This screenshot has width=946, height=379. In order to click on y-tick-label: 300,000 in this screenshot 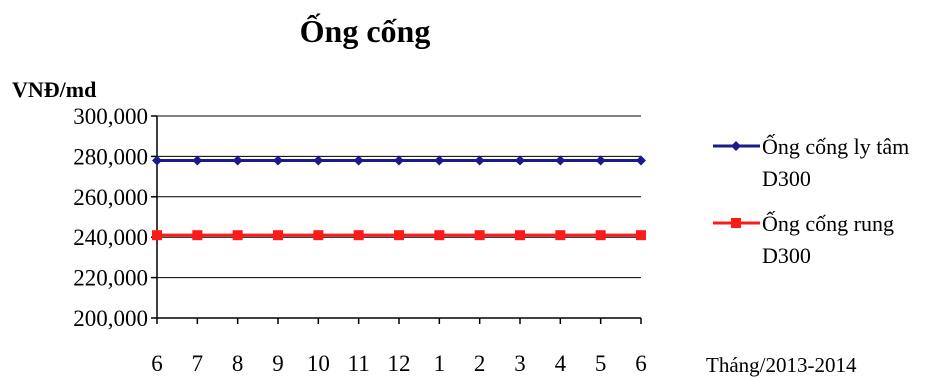, I will do `click(110, 116)`.